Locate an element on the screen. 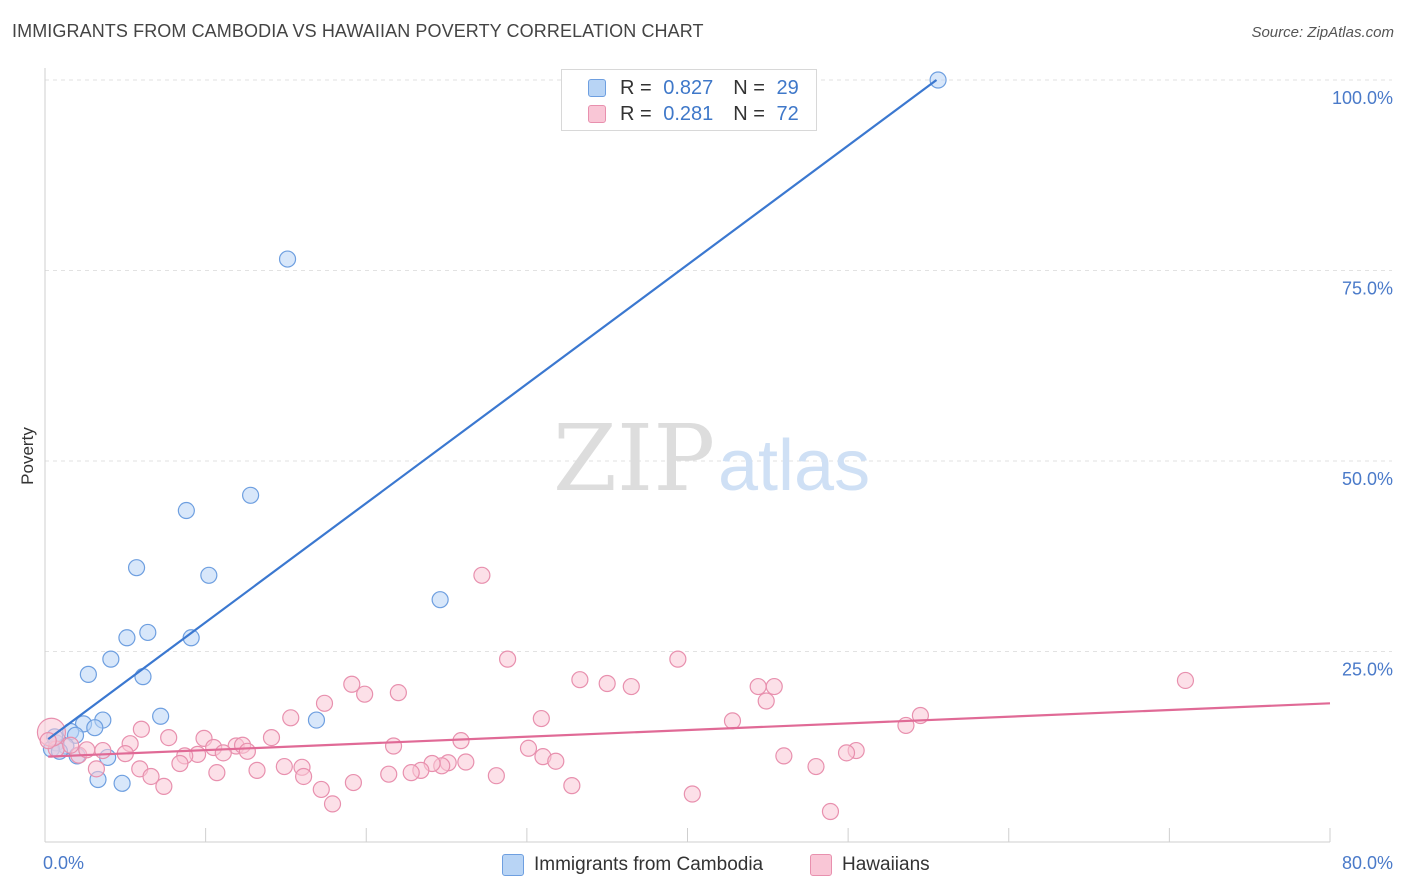 The image size is (1406, 892). x-tick-min: 0.0% is located at coordinates (63, 863).